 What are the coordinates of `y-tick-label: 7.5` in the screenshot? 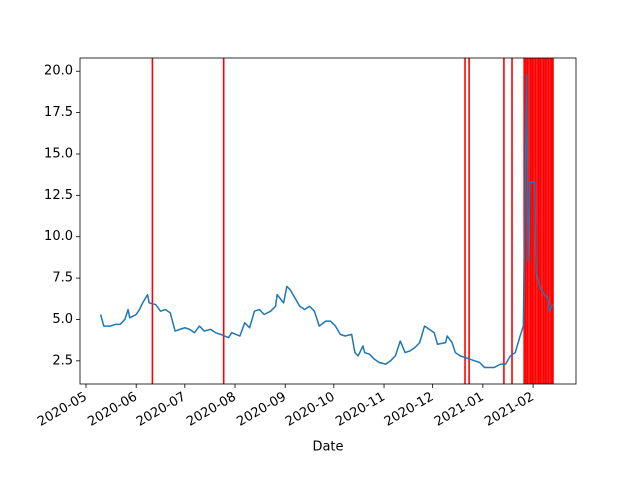 It's located at (62, 278).